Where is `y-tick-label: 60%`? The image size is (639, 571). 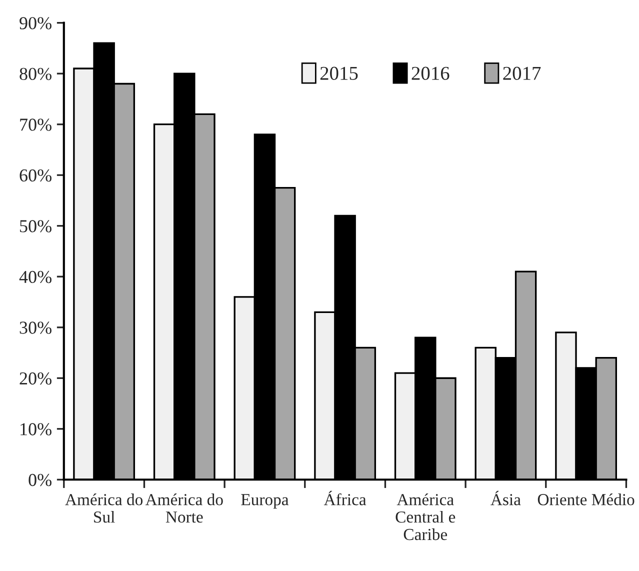 y-tick-label: 60% is located at coordinates (36, 175).